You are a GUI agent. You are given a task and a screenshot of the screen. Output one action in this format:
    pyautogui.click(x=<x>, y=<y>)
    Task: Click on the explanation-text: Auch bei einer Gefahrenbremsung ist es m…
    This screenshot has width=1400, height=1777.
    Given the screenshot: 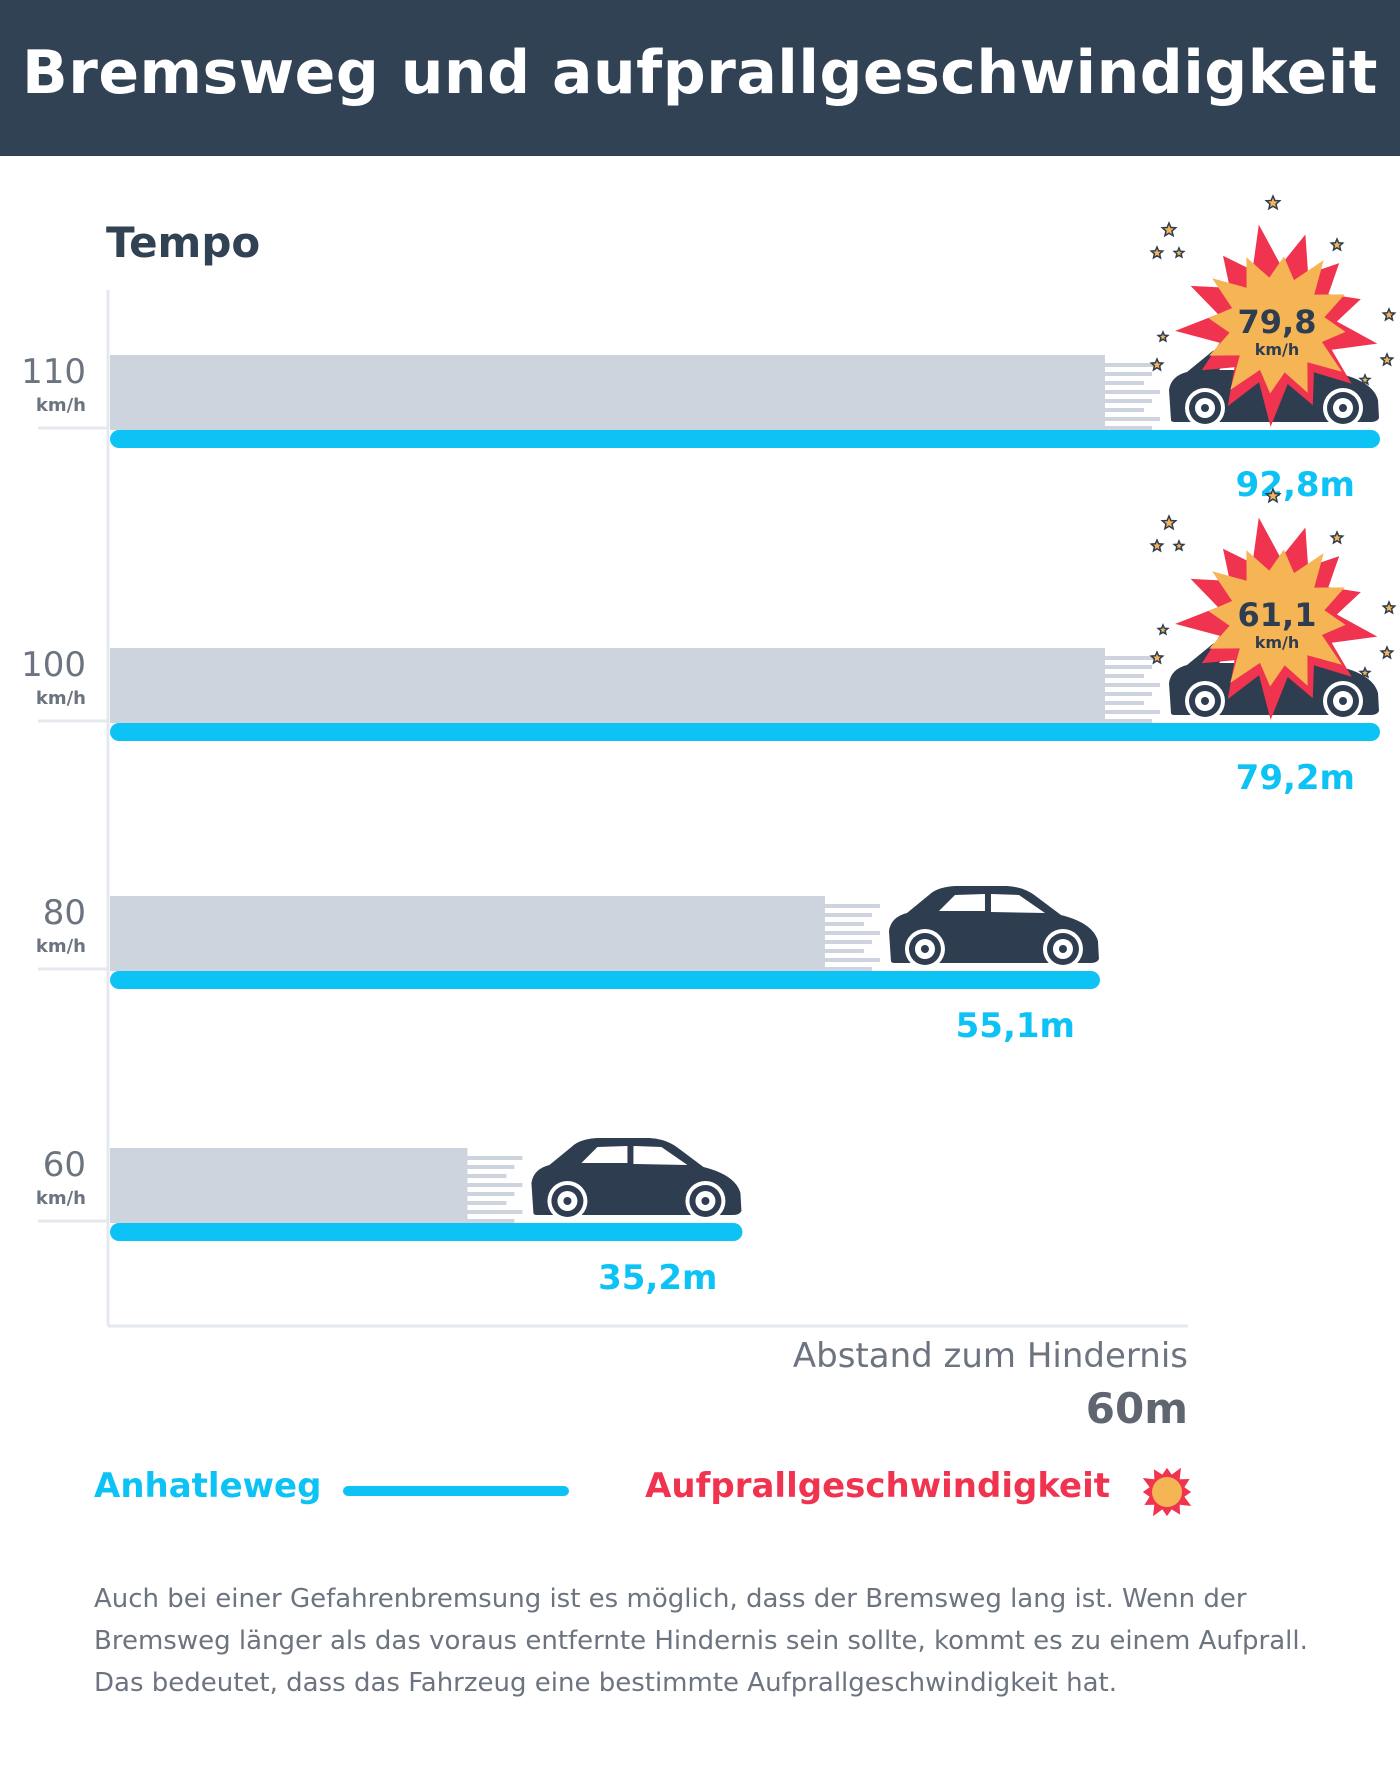 What is the action you would take?
    pyautogui.click(x=701, y=1641)
    